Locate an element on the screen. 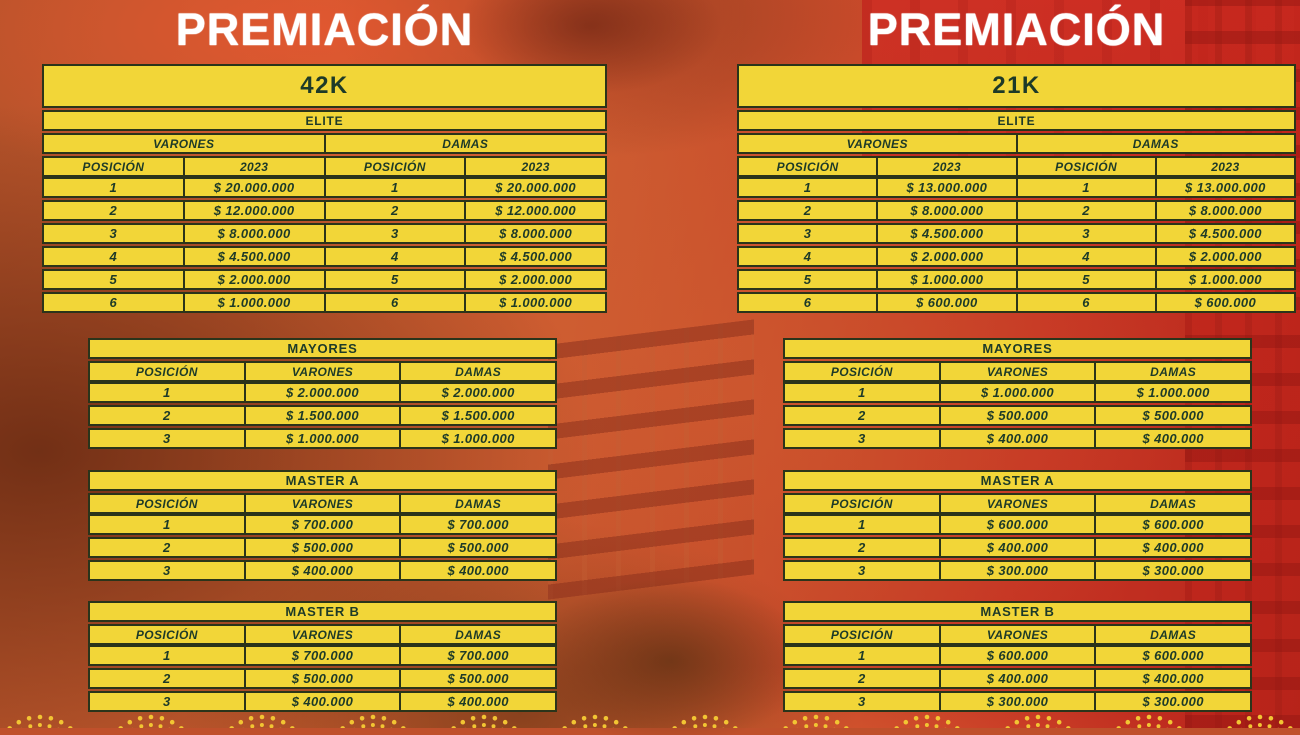 This screenshot has height=735, width=1300. table-cell: $ 12.000.000 is located at coordinates (534, 210).